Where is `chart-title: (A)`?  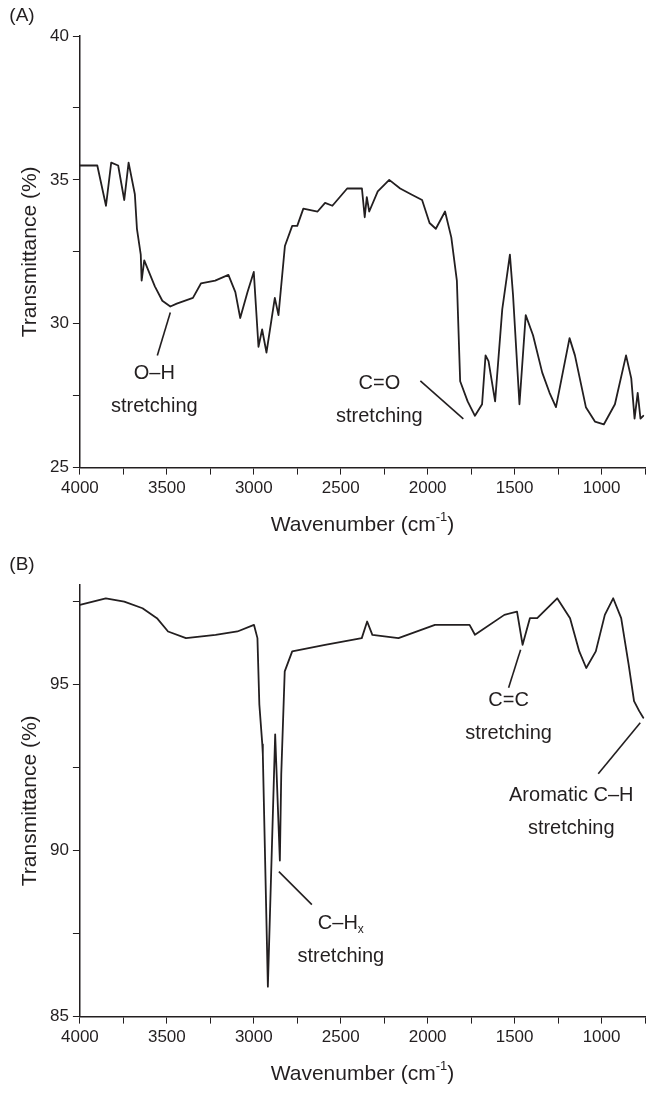 chart-title: (A) is located at coordinates (22, 15).